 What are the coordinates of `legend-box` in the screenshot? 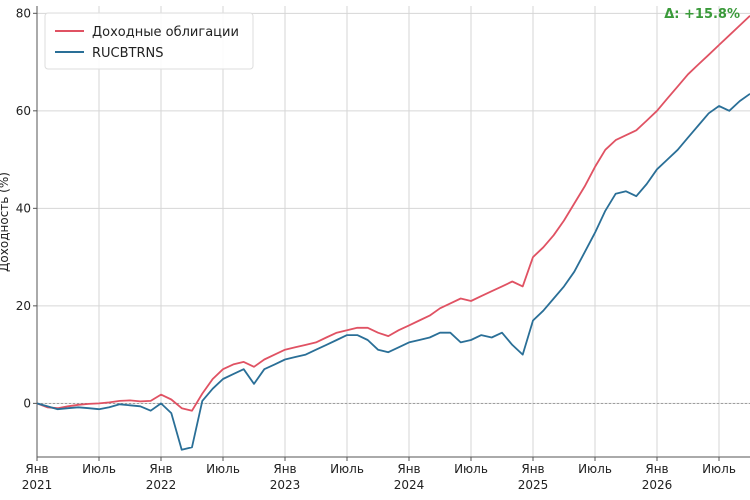 It's located at (149, 41).